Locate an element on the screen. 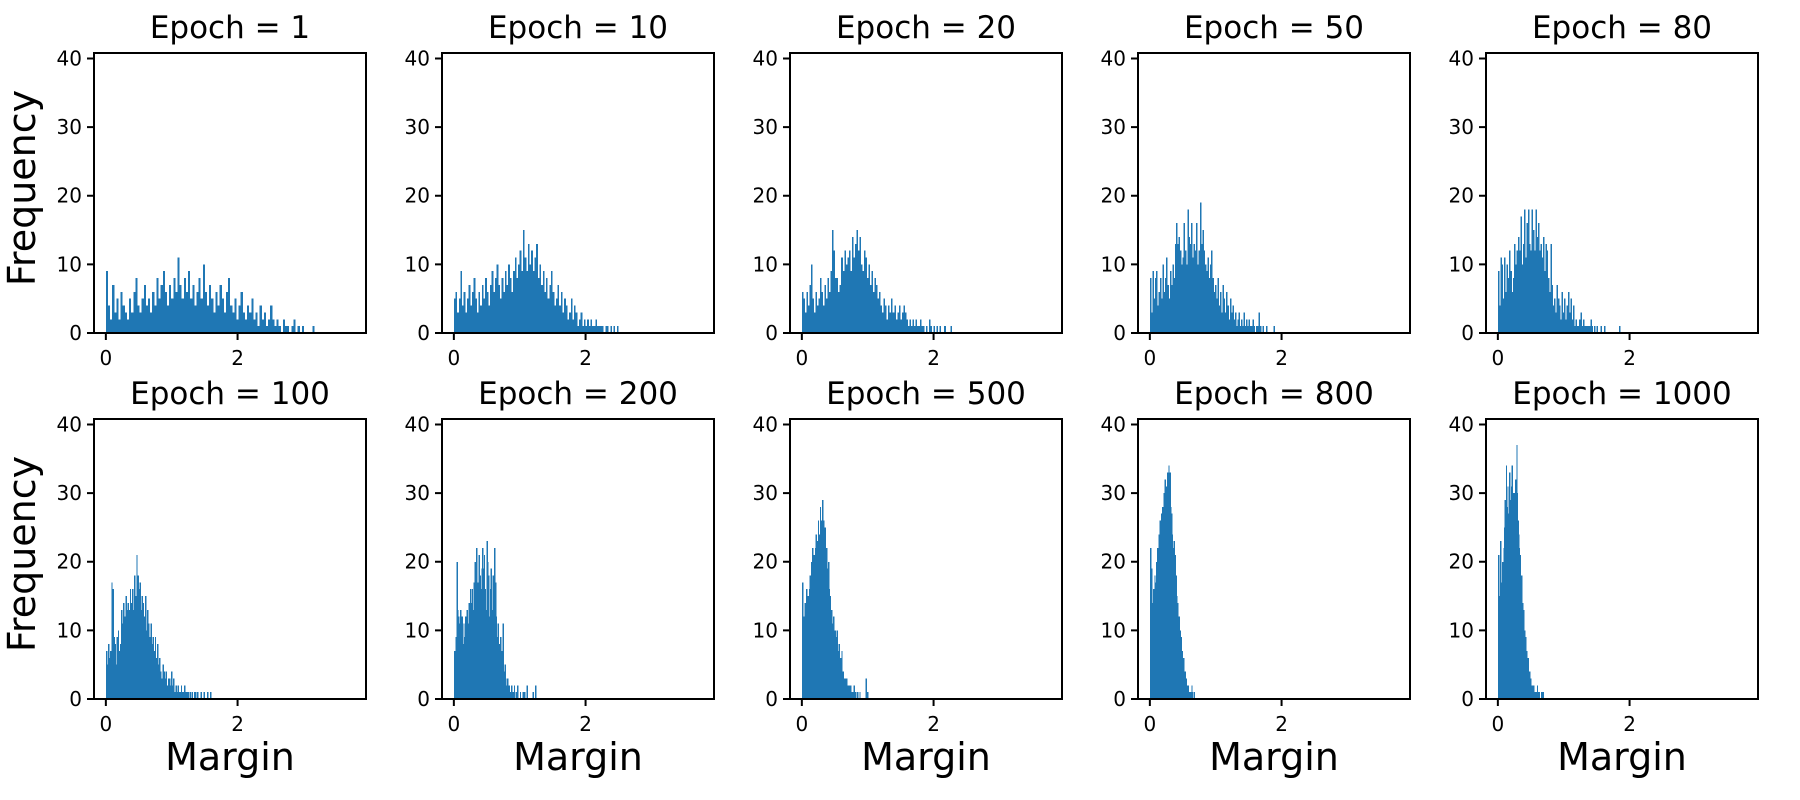  x-tick-label: 0 is located at coordinates (453, 723).